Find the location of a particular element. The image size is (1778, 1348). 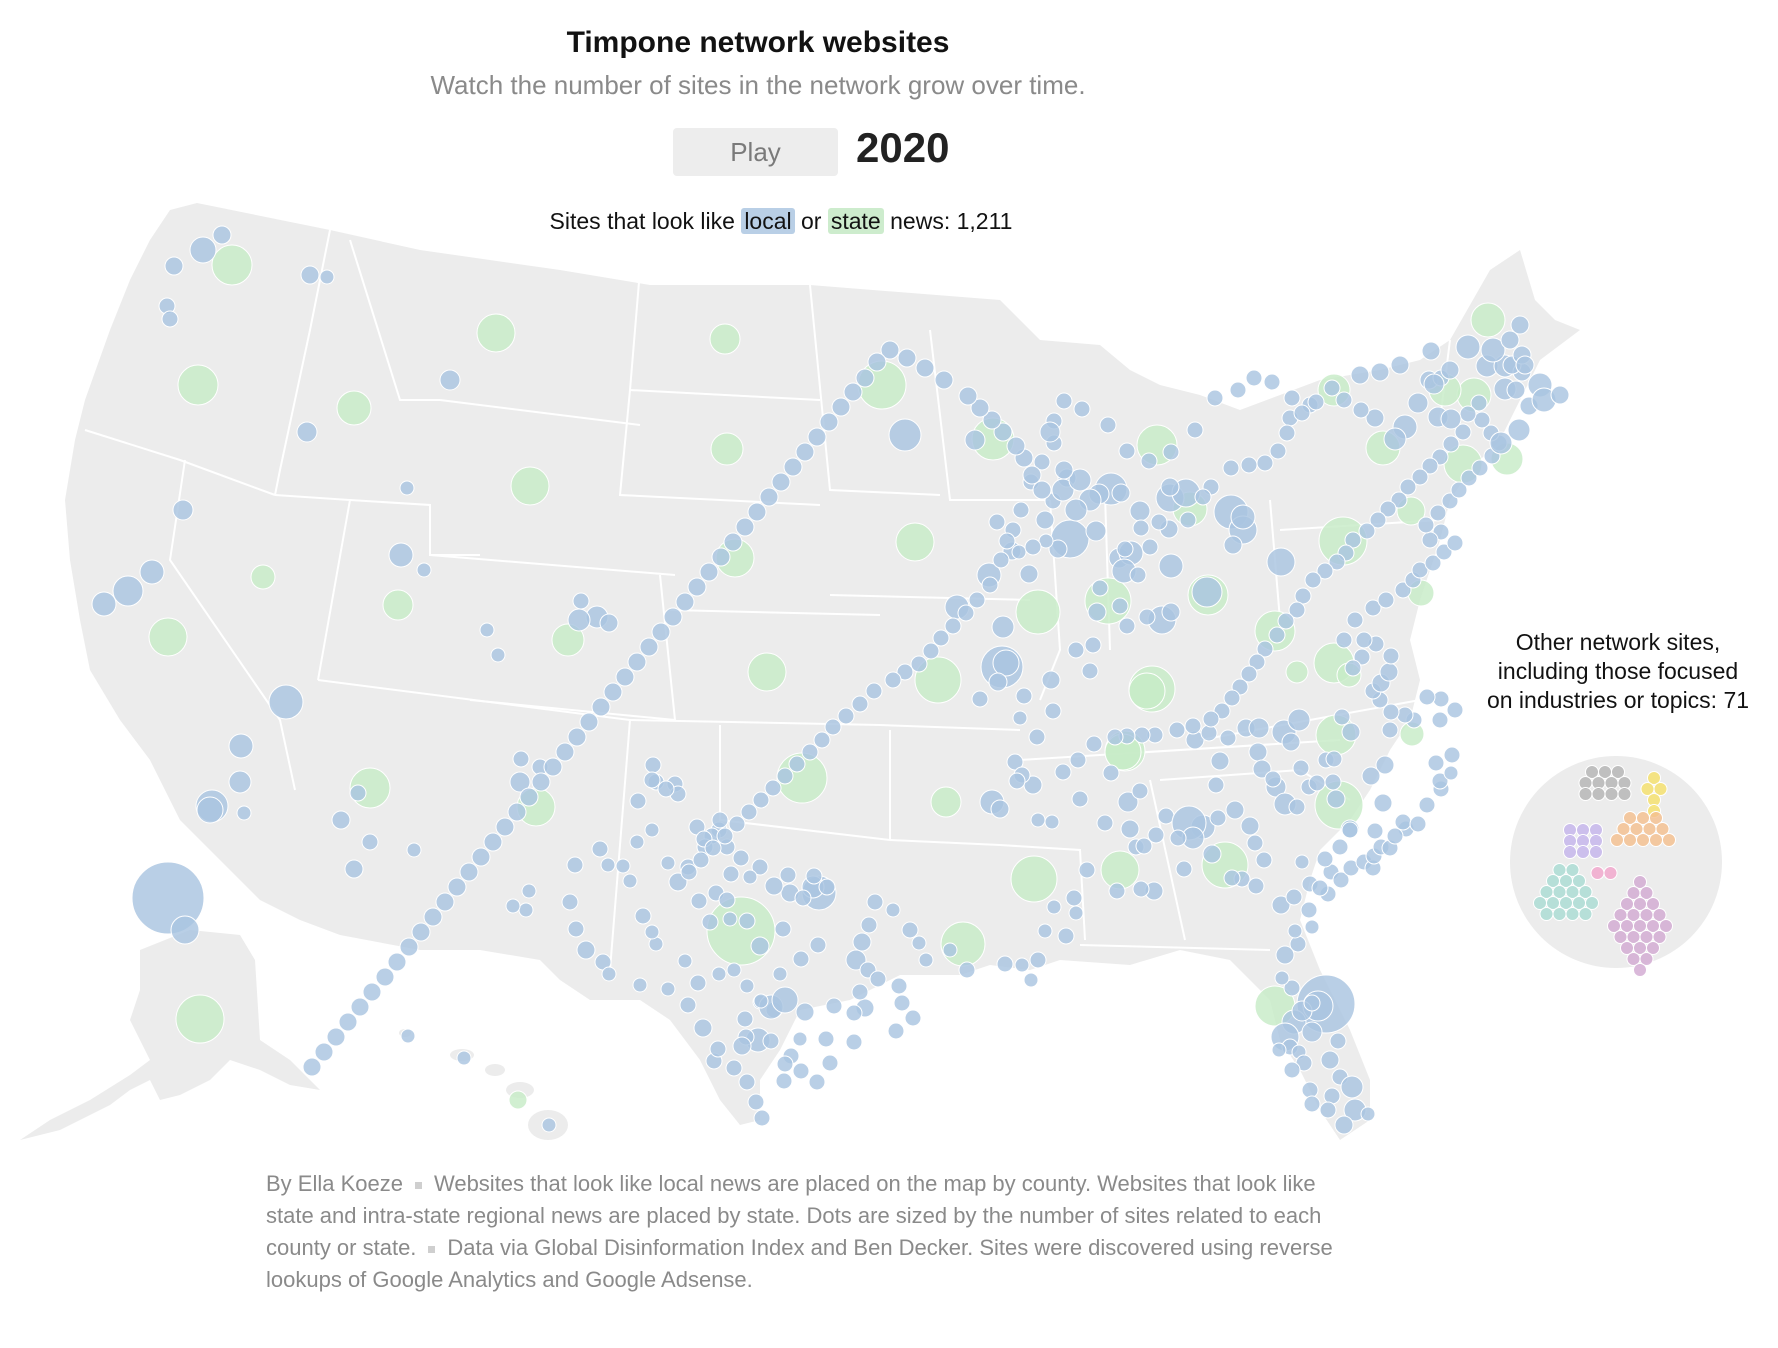

play-button: Play is located at coordinates (755, 152).